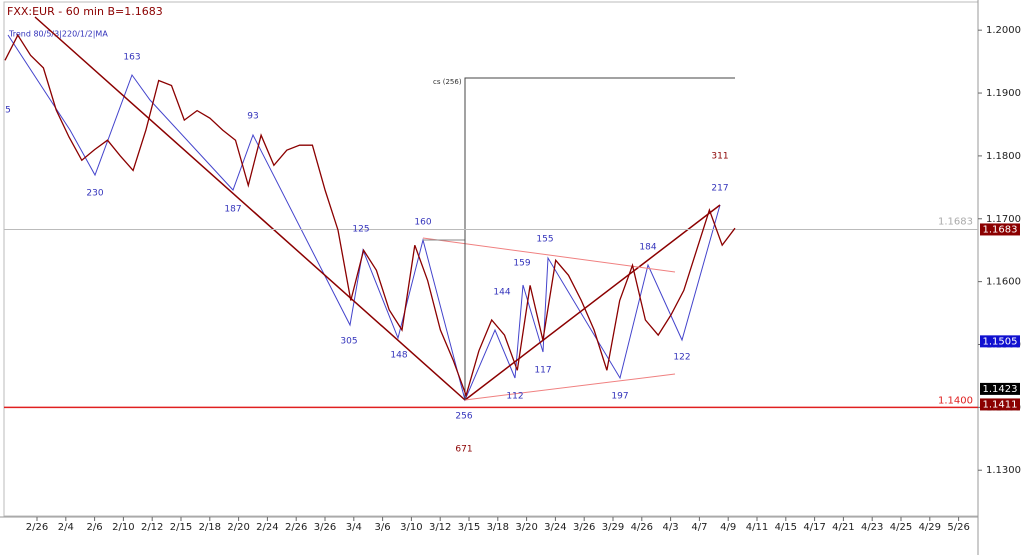 This screenshot has height=555, width=1024. What do you see at coordinates (123, 527) in the screenshot?
I see `x-tick-label: 2/10` at bounding box center [123, 527].